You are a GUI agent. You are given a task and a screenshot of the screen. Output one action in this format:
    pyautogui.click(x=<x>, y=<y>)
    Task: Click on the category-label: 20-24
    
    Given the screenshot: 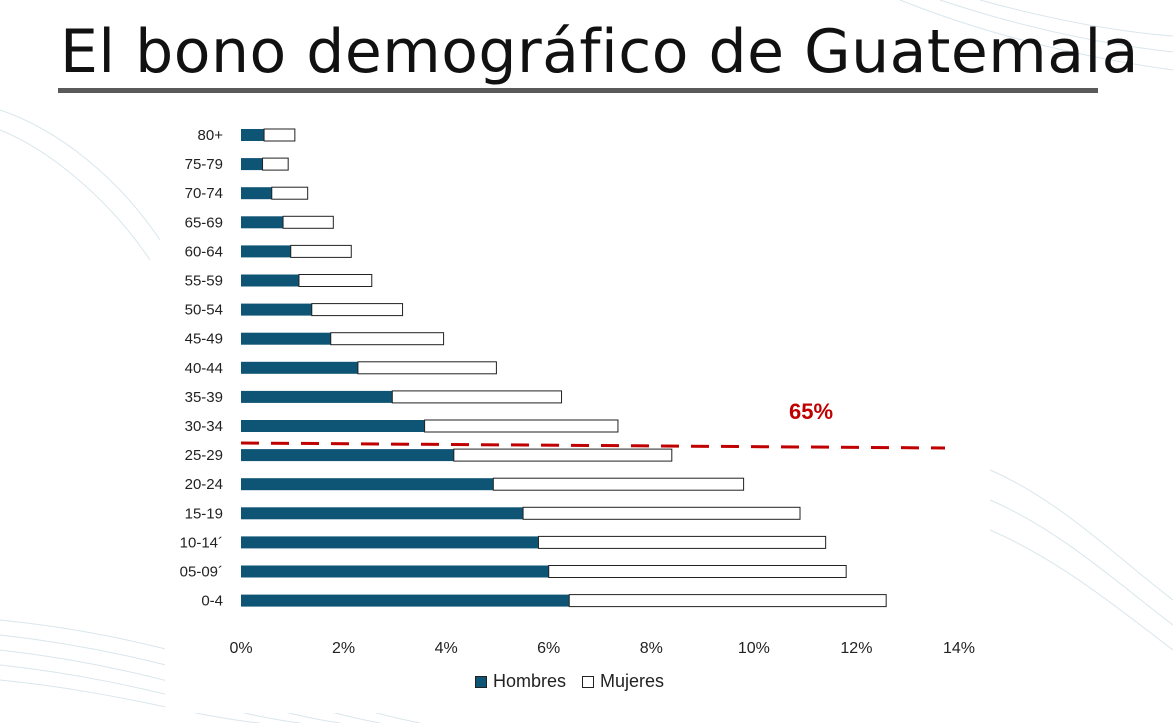 What is the action you would take?
    pyautogui.click(x=204, y=484)
    